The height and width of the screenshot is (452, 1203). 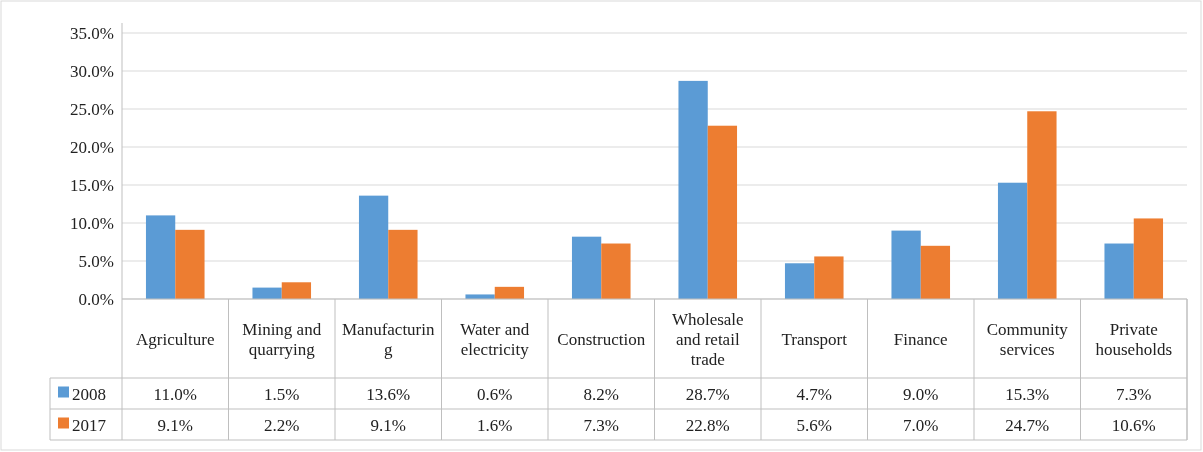 What do you see at coordinates (495, 339) in the screenshot?
I see `x-tick-label: Water and electricity` at bounding box center [495, 339].